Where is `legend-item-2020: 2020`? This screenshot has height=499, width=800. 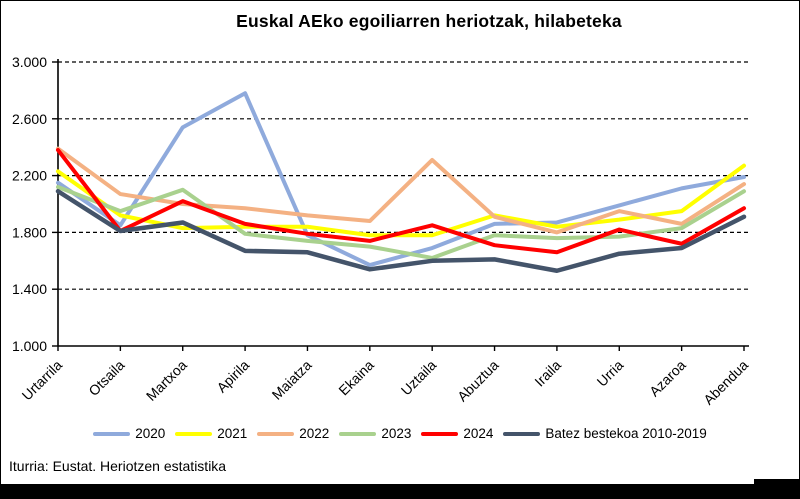 legend-item-2020: 2020 is located at coordinates (129, 433).